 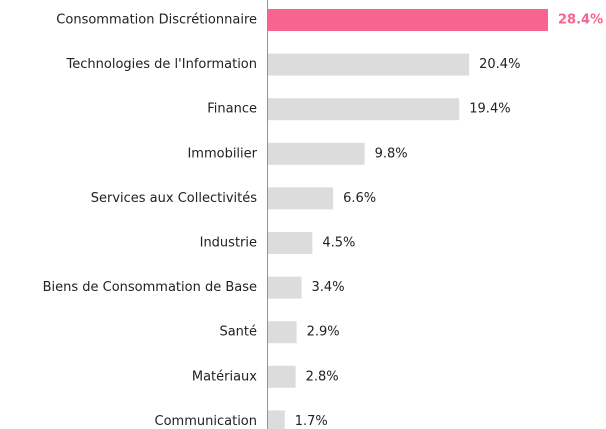 I want to click on value-label: 19.4%, so click(x=489, y=109).